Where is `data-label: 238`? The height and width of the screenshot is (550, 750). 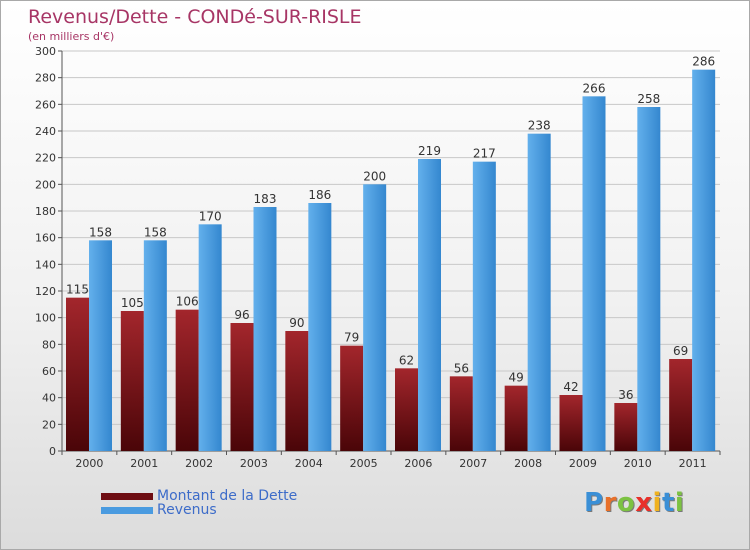 data-label: 238 is located at coordinates (539, 126).